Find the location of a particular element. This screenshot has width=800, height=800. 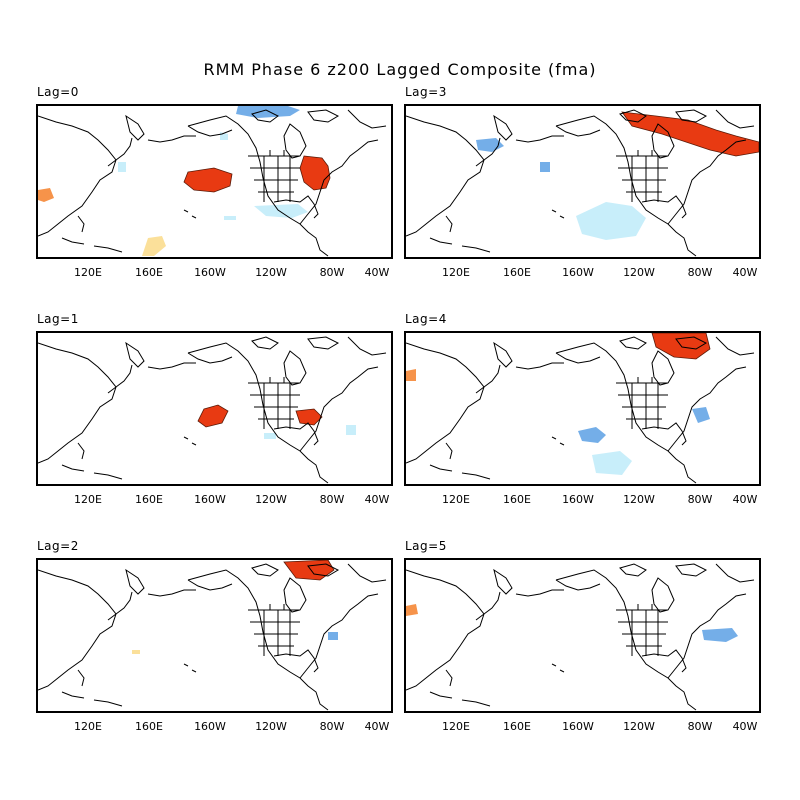

page-title: RMM Phase 6 z200 Lagged Composite (fma) is located at coordinates (400, 69).